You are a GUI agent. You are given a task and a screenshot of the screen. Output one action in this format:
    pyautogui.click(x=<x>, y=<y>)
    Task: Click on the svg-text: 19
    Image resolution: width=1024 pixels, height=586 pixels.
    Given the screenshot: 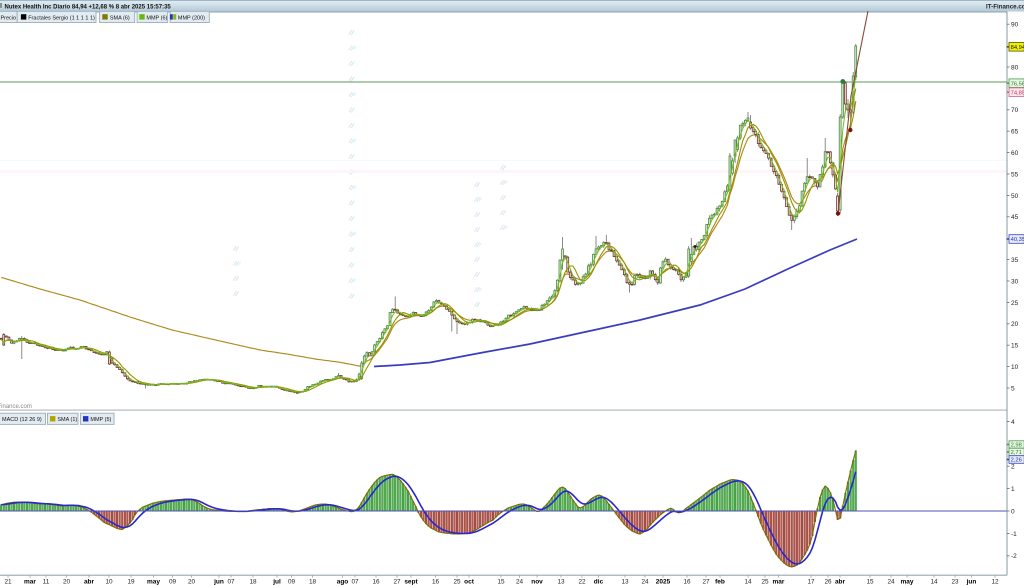 What is the action you would take?
    pyautogui.click(x=131, y=582)
    